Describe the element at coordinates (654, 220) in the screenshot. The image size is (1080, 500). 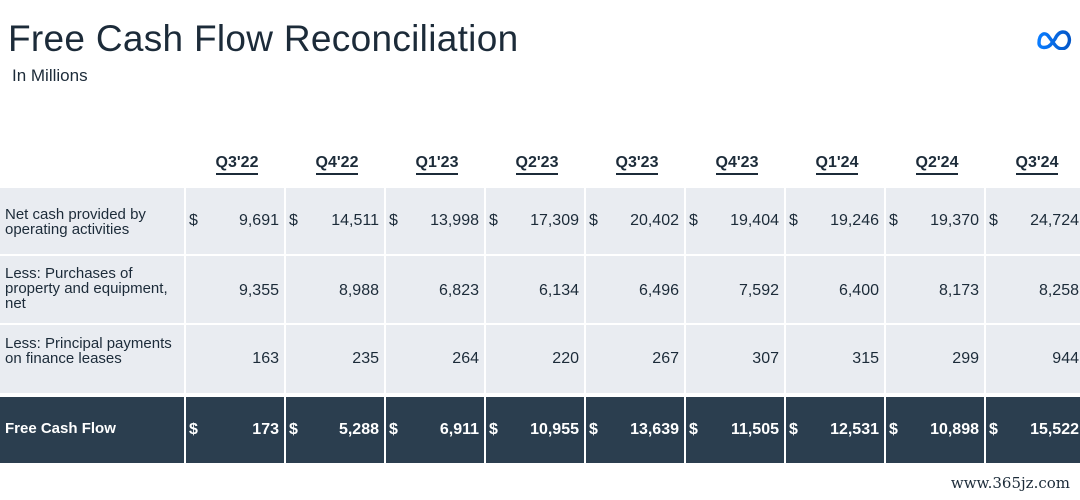
I see `cell-value: 20,402` at that location.